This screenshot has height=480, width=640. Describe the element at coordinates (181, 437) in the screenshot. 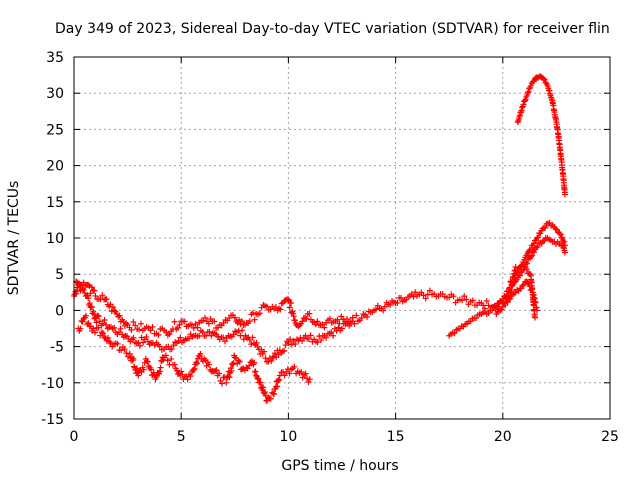

I see `x-tick-label: 5` at that location.